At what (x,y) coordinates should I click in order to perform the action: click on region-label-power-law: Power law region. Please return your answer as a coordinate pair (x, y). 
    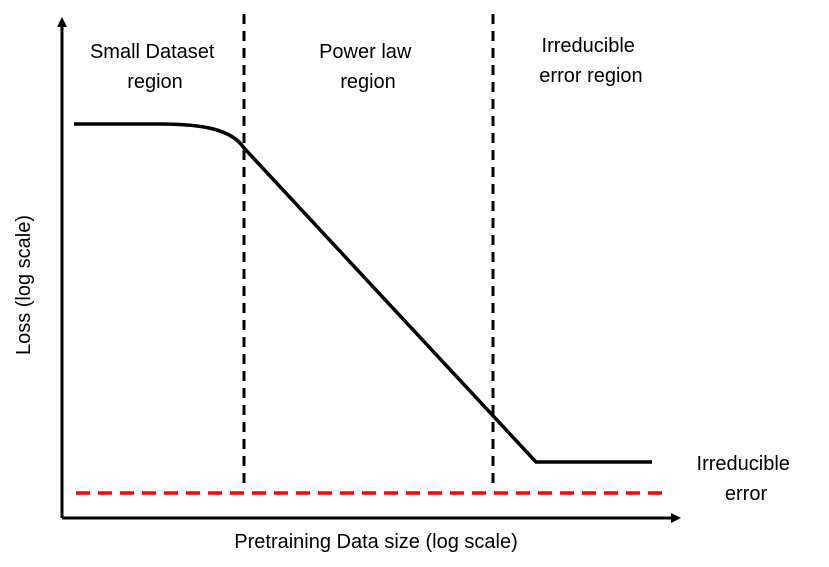
    Looking at the image, I should click on (368, 67).